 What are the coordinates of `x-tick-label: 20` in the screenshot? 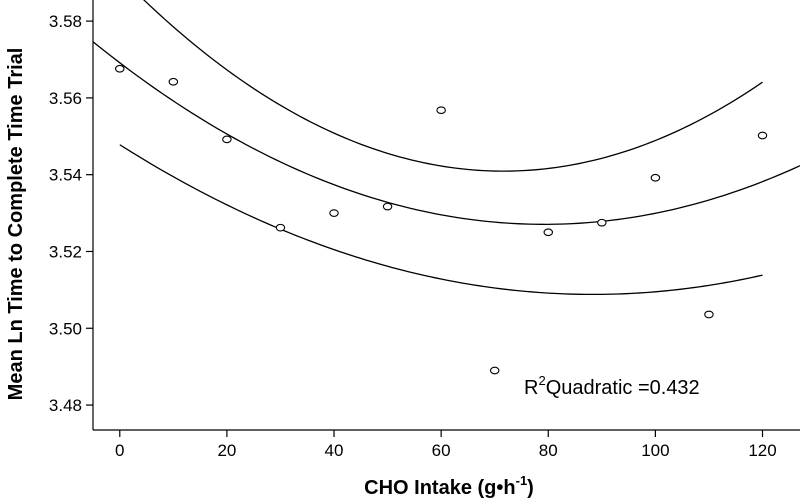 It's located at (226, 450).